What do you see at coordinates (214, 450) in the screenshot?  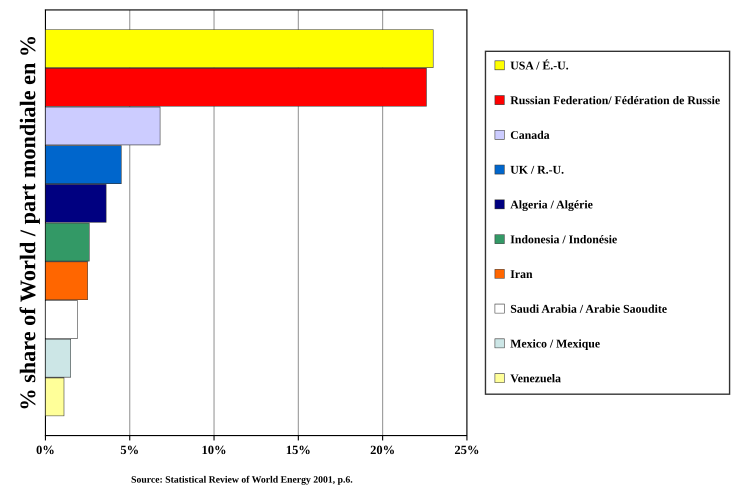 I see `x-tick-label: 10%` at bounding box center [214, 450].